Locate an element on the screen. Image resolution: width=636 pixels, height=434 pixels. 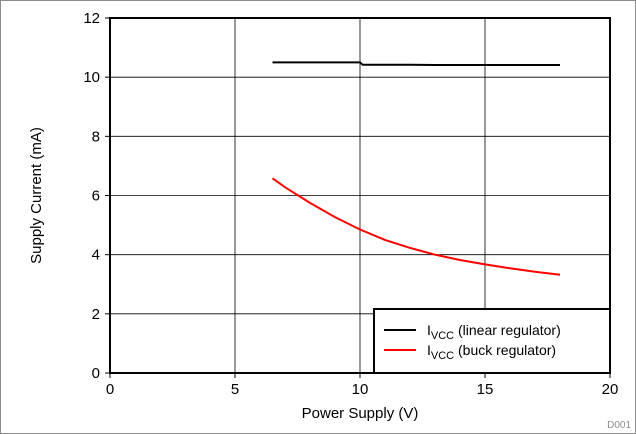
y-tick-label: 6 is located at coordinates (96, 196).